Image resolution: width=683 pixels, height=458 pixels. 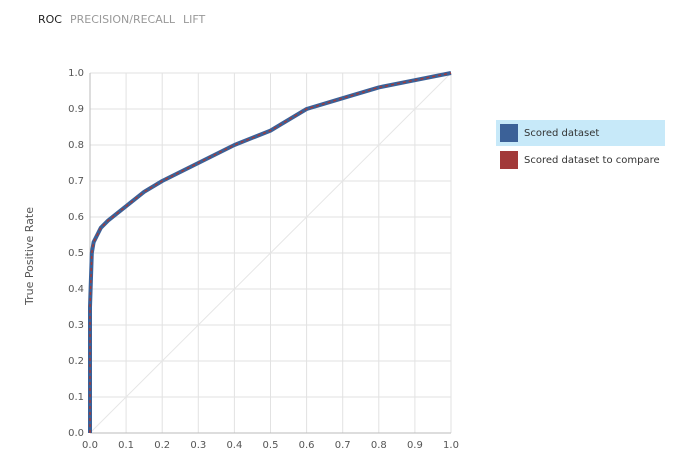 What do you see at coordinates (271, 445) in the screenshot?
I see `x-tick-label: 0.5` at bounding box center [271, 445].